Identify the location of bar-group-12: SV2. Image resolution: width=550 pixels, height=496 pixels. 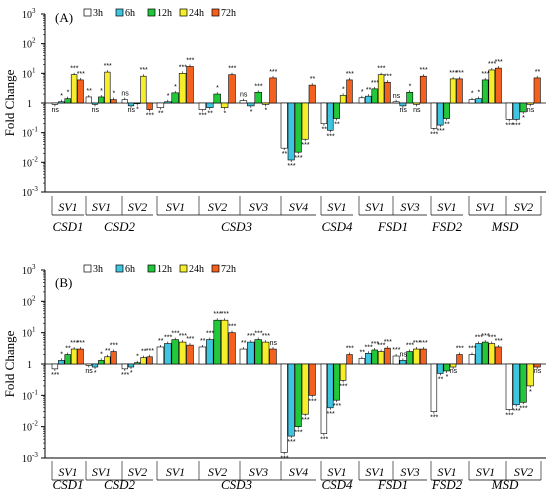
(523, 145).